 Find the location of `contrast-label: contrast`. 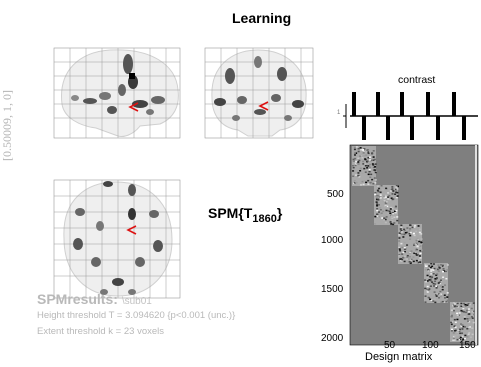

contrast-label: contrast is located at coordinates (417, 80).